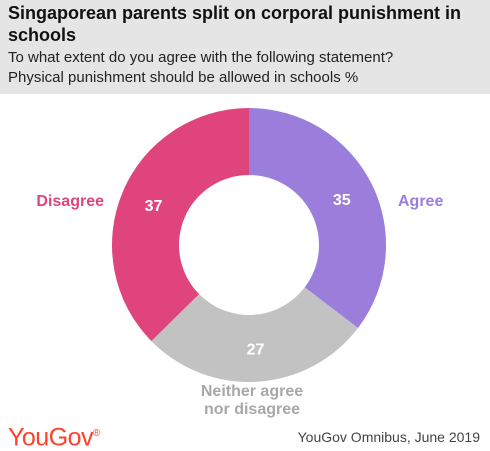 This screenshot has height=451, width=490. Describe the element at coordinates (420, 201) in the screenshot. I see `category-label-agree: Agree` at that location.